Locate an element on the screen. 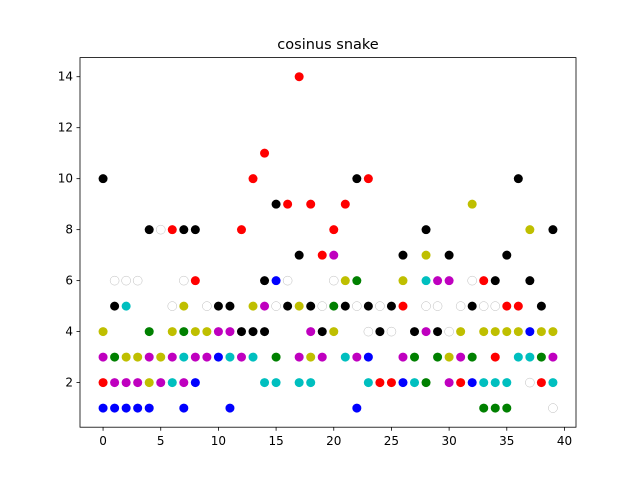 Image resolution: width=640 pixels, height=480 pixels. x-tick-label: 10 is located at coordinates (218, 441).